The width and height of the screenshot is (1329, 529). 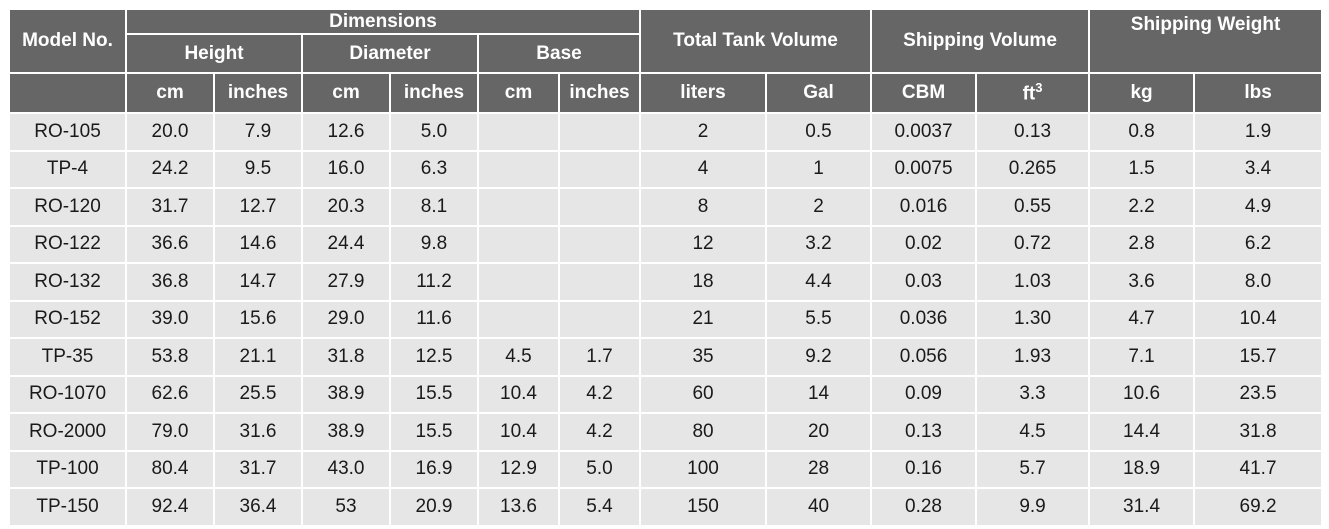 I want to click on cell-volume-liters: 12, so click(x=703, y=244).